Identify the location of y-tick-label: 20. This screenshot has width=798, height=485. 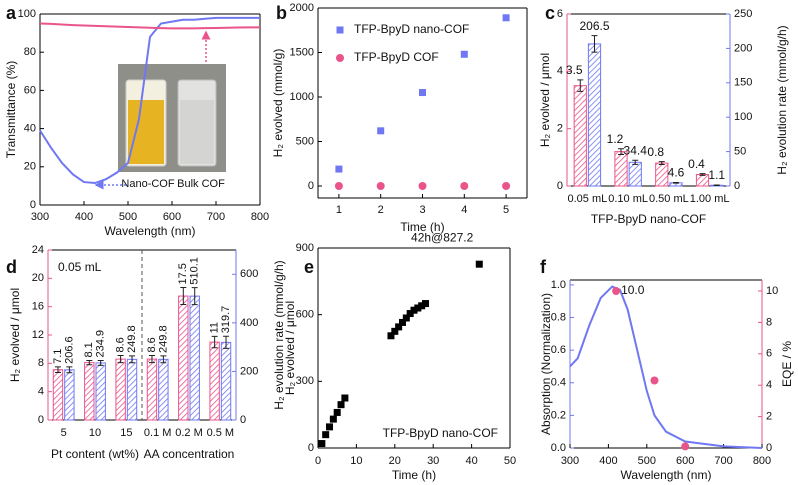
(38, 278).